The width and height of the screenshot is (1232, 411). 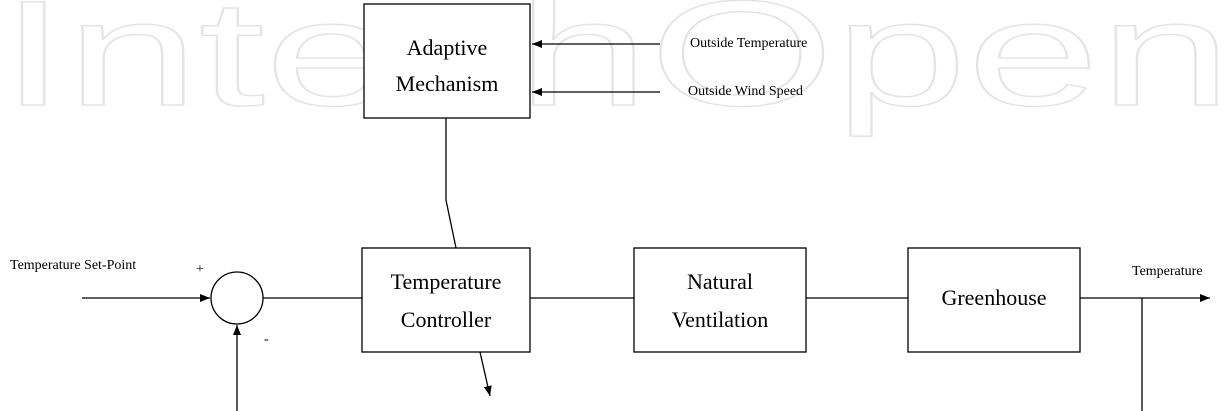 I want to click on sign: -, so click(x=266, y=339).